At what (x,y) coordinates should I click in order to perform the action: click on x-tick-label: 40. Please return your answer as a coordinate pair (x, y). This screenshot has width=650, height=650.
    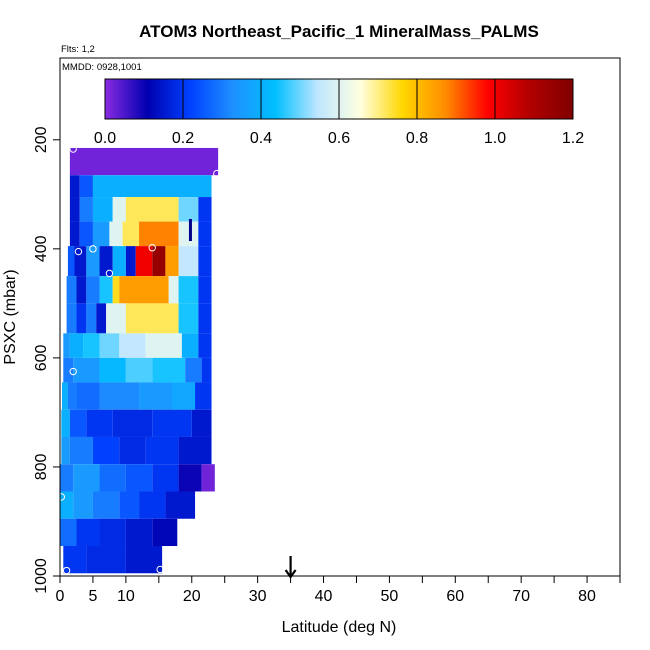
    Looking at the image, I should click on (324, 596).